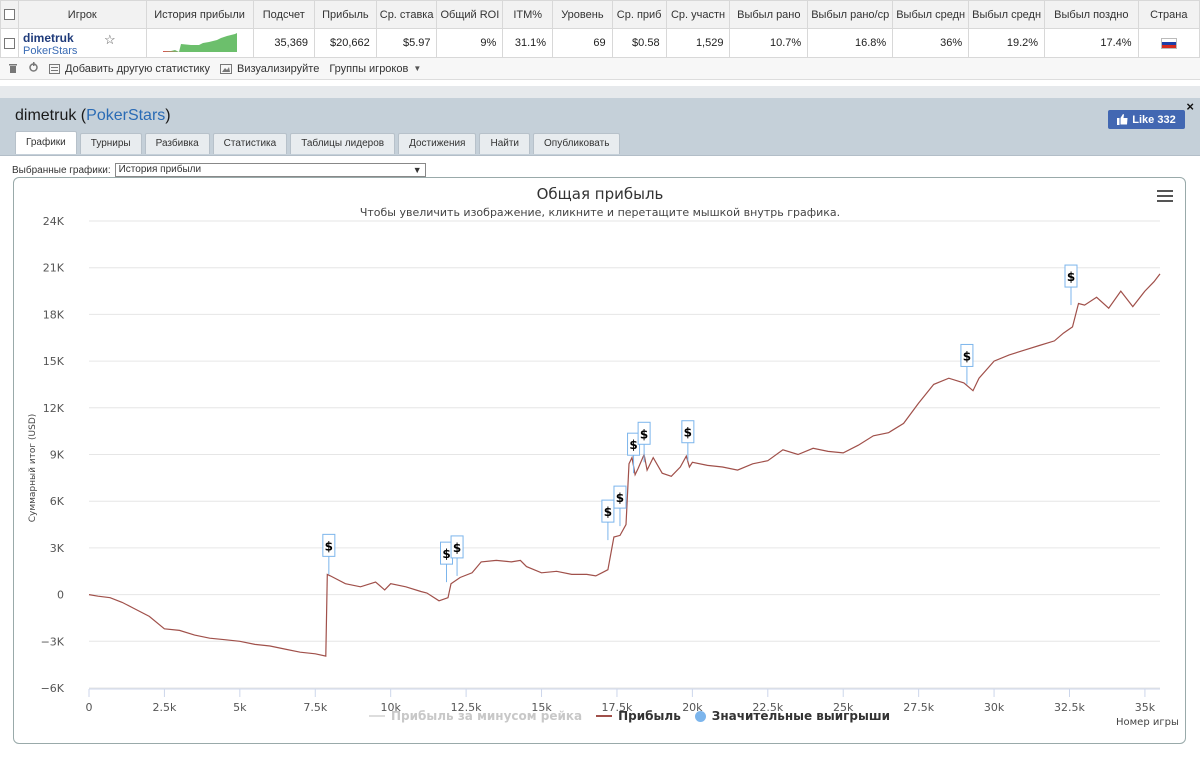 This screenshot has height=759, width=1200. Describe the element at coordinates (269, 69) in the screenshot. I see `visualize-button: Визуализируйте` at that location.